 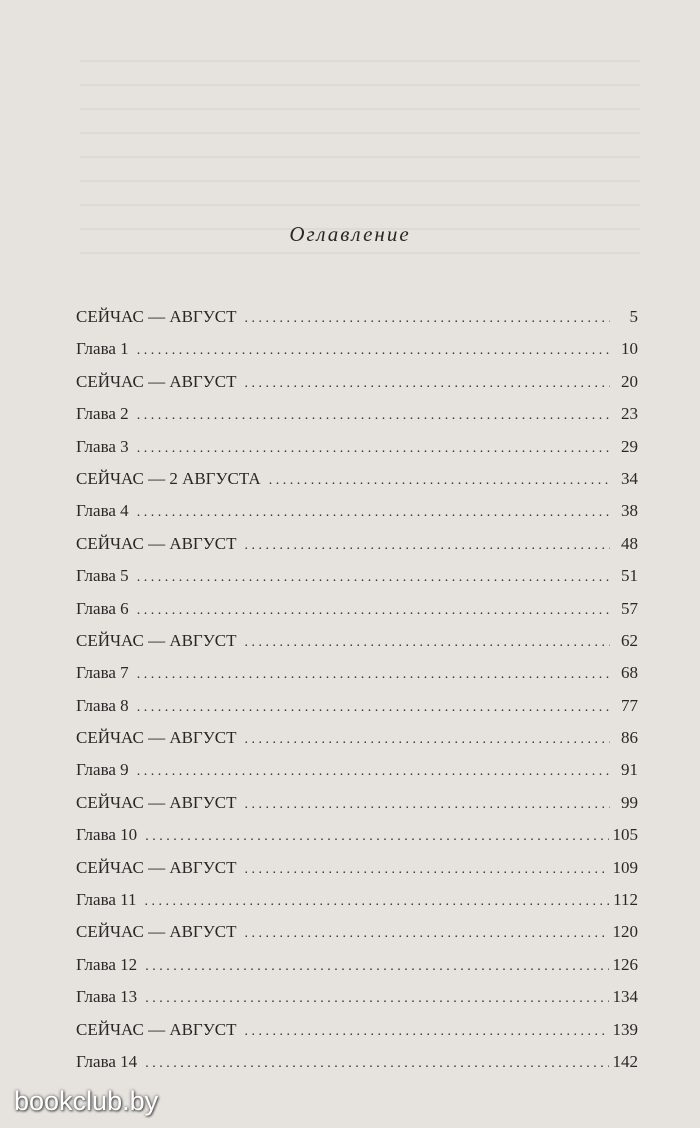 What do you see at coordinates (102, 349) in the screenshot?
I see `toc-entry-label: Глава 1` at bounding box center [102, 349].